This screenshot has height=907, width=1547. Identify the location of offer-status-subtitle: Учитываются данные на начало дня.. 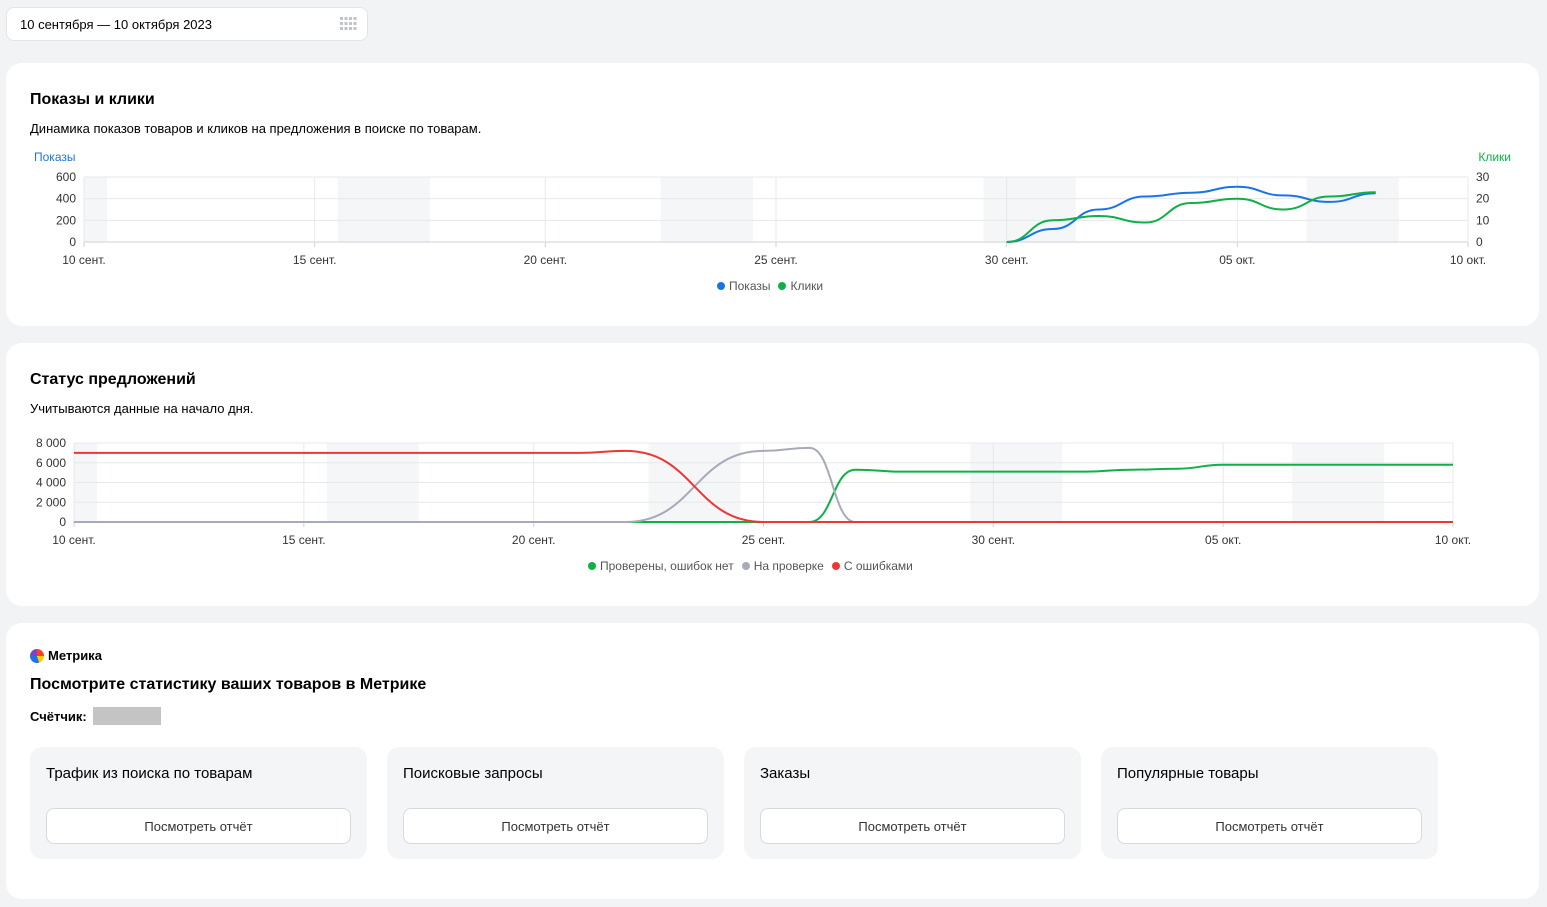
(142, 408).